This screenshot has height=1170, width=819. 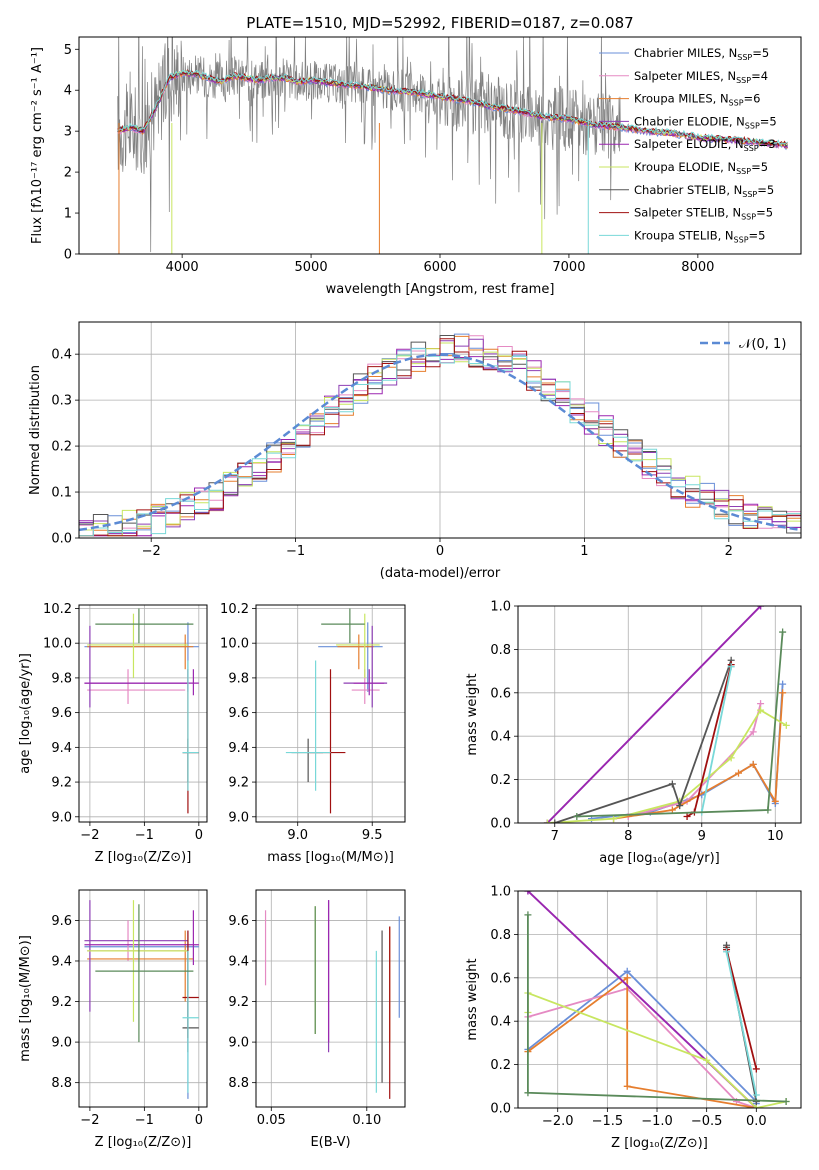 I want to click on x-tick-label: 5000, so click(x=311, y=267).